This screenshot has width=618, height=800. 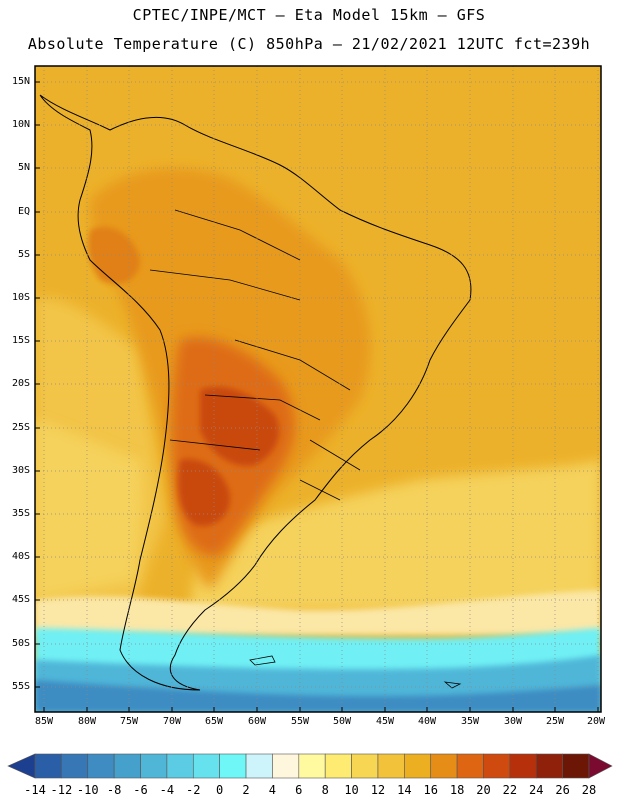 I want to click on colorbar-label: 12, so click(x=378, y=790).